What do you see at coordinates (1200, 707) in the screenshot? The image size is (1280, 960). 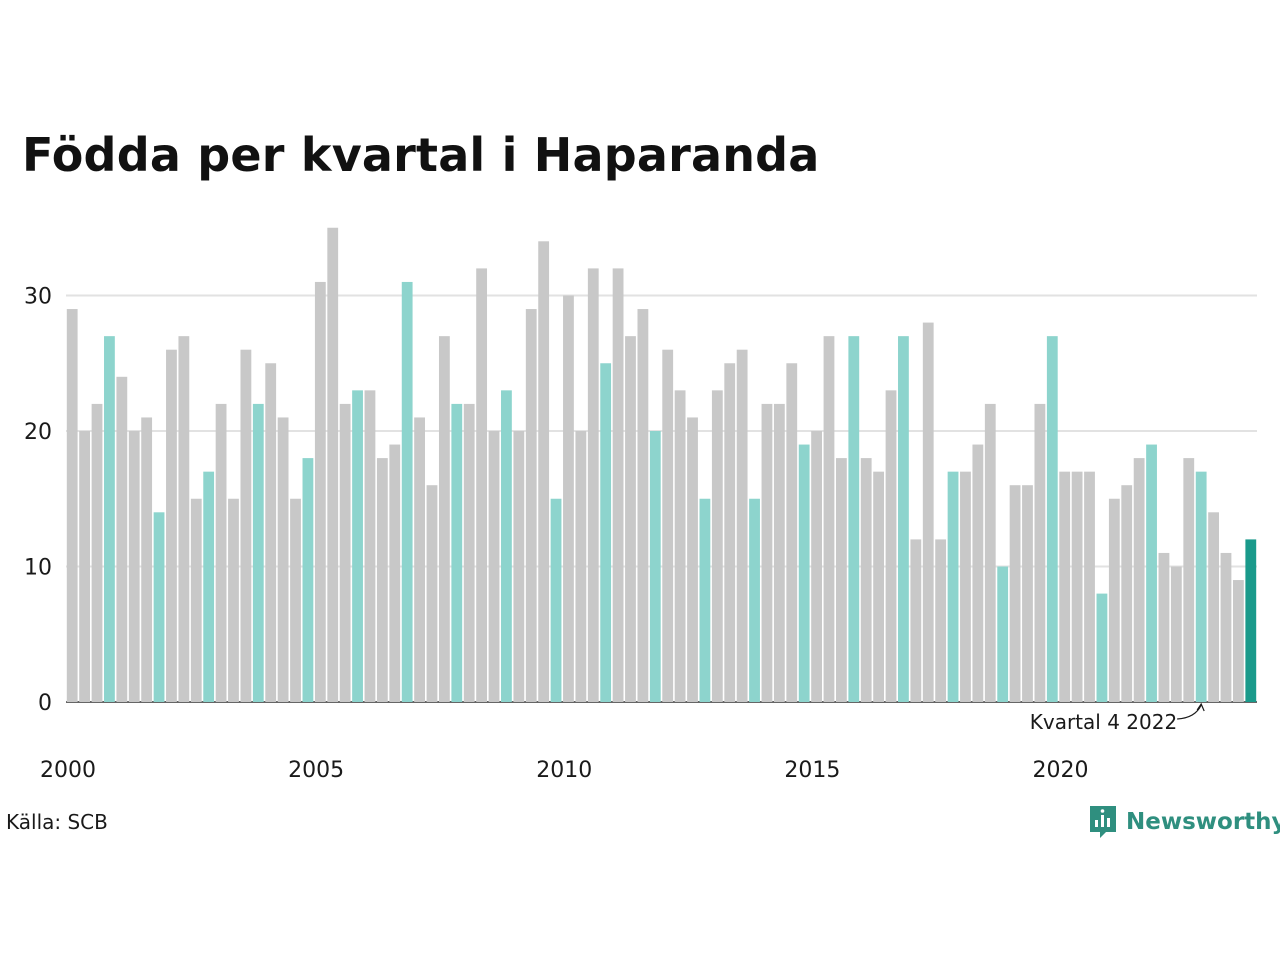 I see `annotation-arrowhead` at bounding box center [1200, 707].